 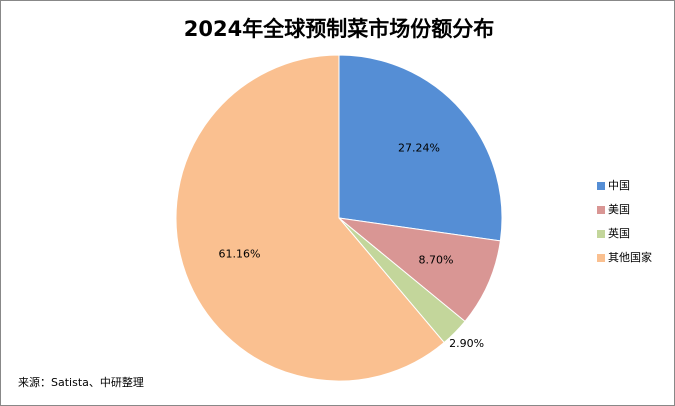 What do you see at coordinates (619, 209) in the screenshot?
I see `legend-label: 美国` at bounding box center [619, 209].